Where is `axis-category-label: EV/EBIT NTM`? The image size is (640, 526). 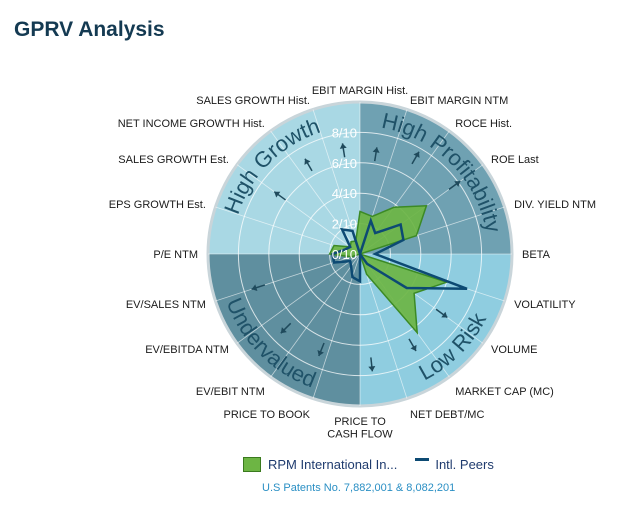
axis-category-label: EV/EBIT NTM is located at coordinates (230, 392).